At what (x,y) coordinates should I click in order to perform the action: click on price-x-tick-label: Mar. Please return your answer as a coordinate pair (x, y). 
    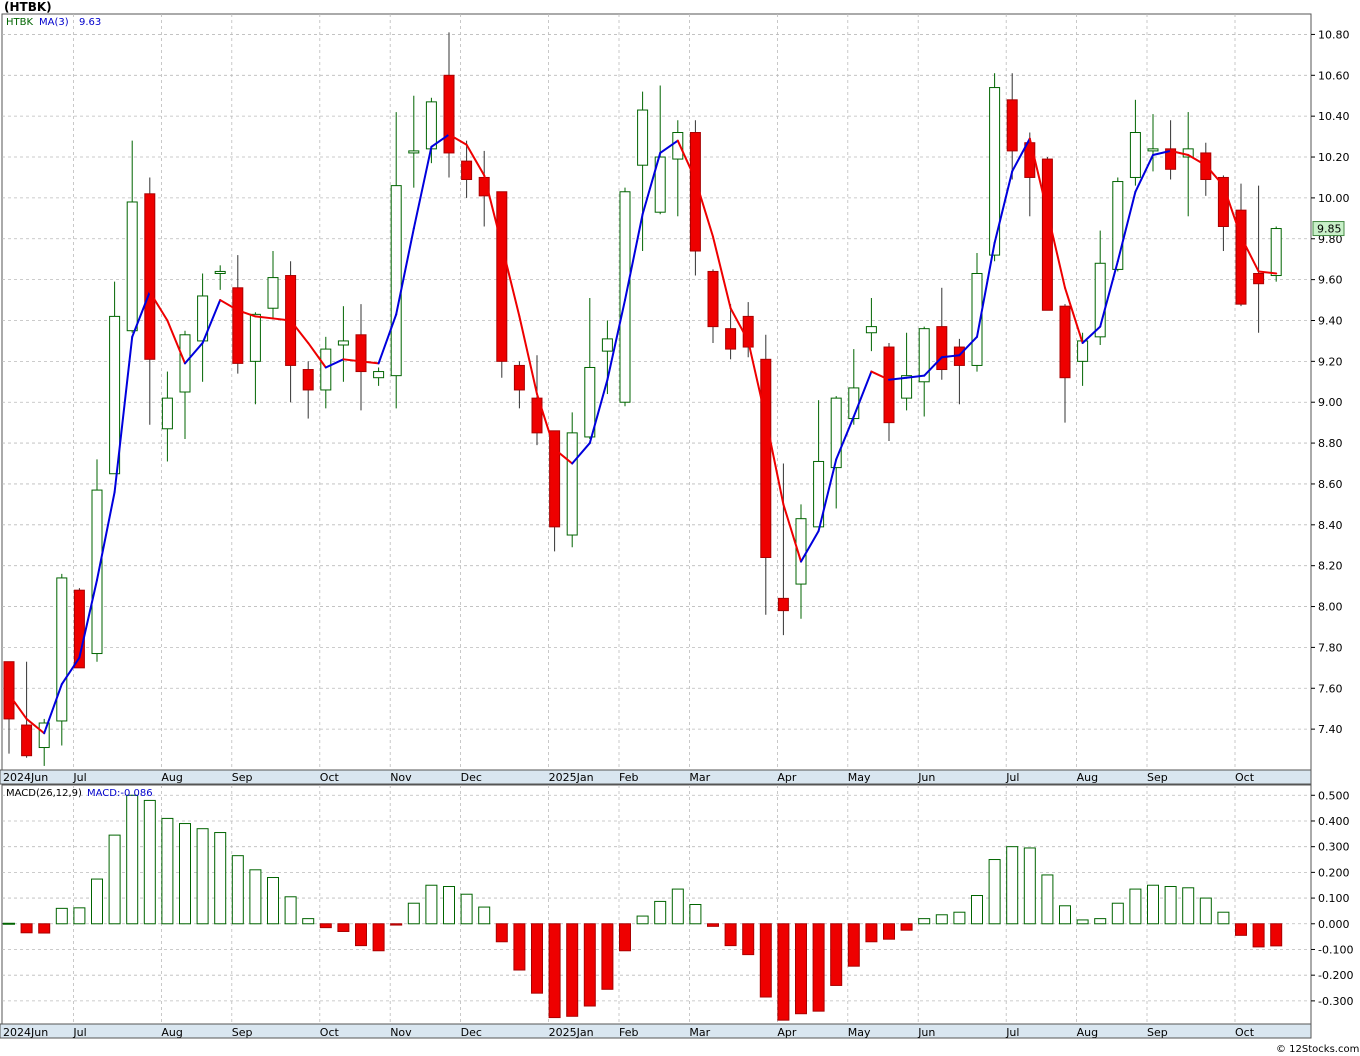
    Looking at the image, I should click on (699, 777).